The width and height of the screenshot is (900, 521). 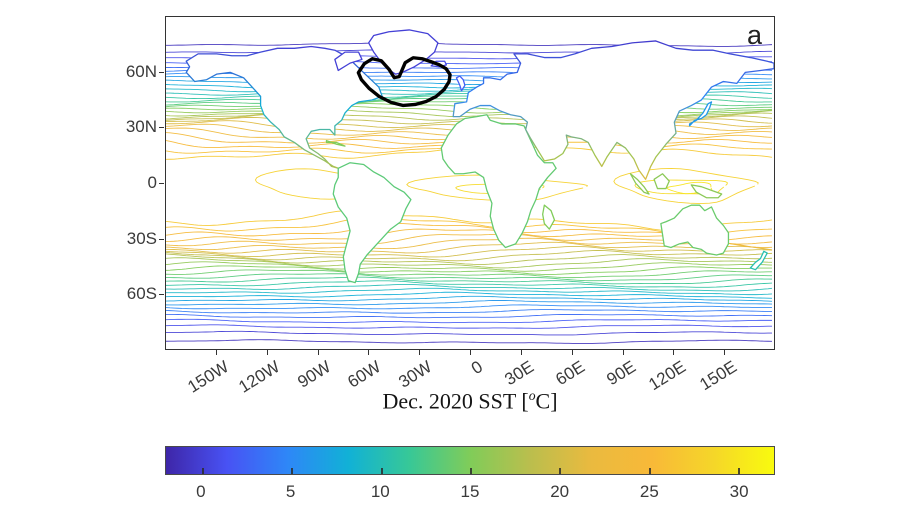 What do you see at coordinates (532, 395) in the screenshot?
I see `degree-symbol: o` at bounding box center [532, 395].